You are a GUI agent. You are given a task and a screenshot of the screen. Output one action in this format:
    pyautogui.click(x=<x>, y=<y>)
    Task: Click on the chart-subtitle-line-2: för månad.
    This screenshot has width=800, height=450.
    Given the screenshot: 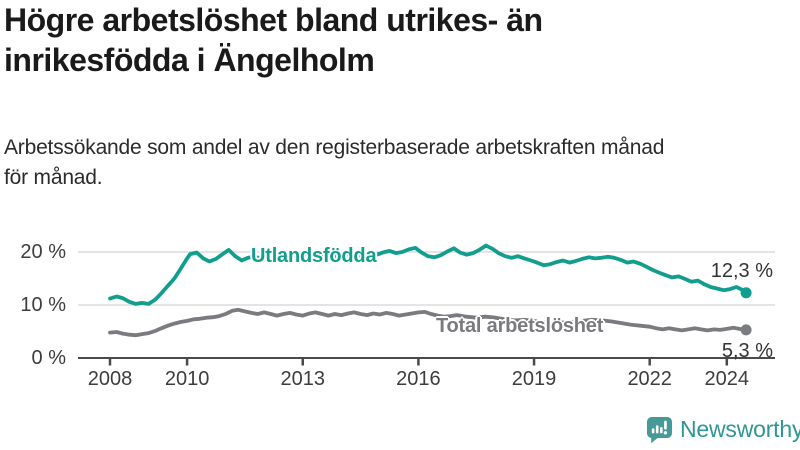 What is the action you would take?
    pyautogui.click(x=53, y=177)
    